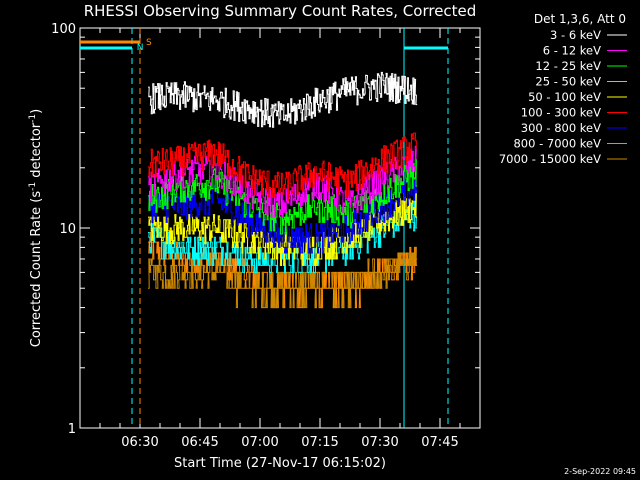 The height and width of the screenshot is (480, 640). I want to click on legend-label: 100 - 300 keV, so click(561, 113).